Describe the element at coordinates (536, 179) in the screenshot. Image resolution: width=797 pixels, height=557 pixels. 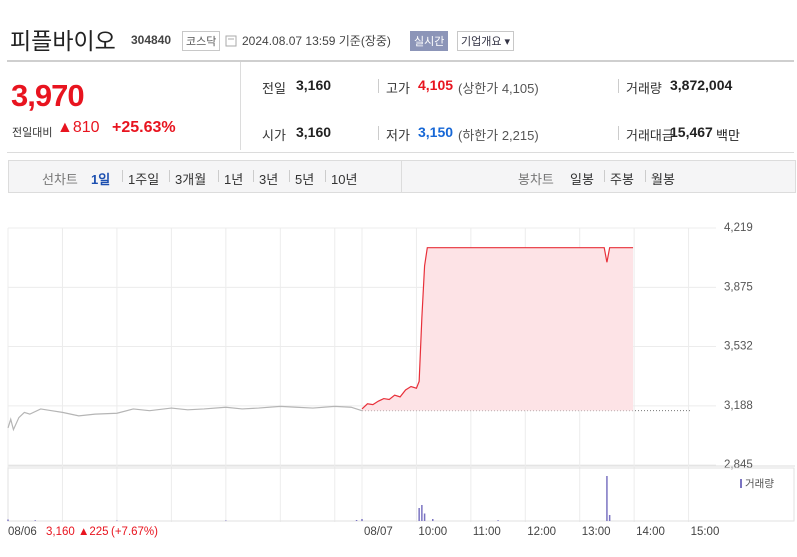
I see `tab-label: 봉차트` at that location.